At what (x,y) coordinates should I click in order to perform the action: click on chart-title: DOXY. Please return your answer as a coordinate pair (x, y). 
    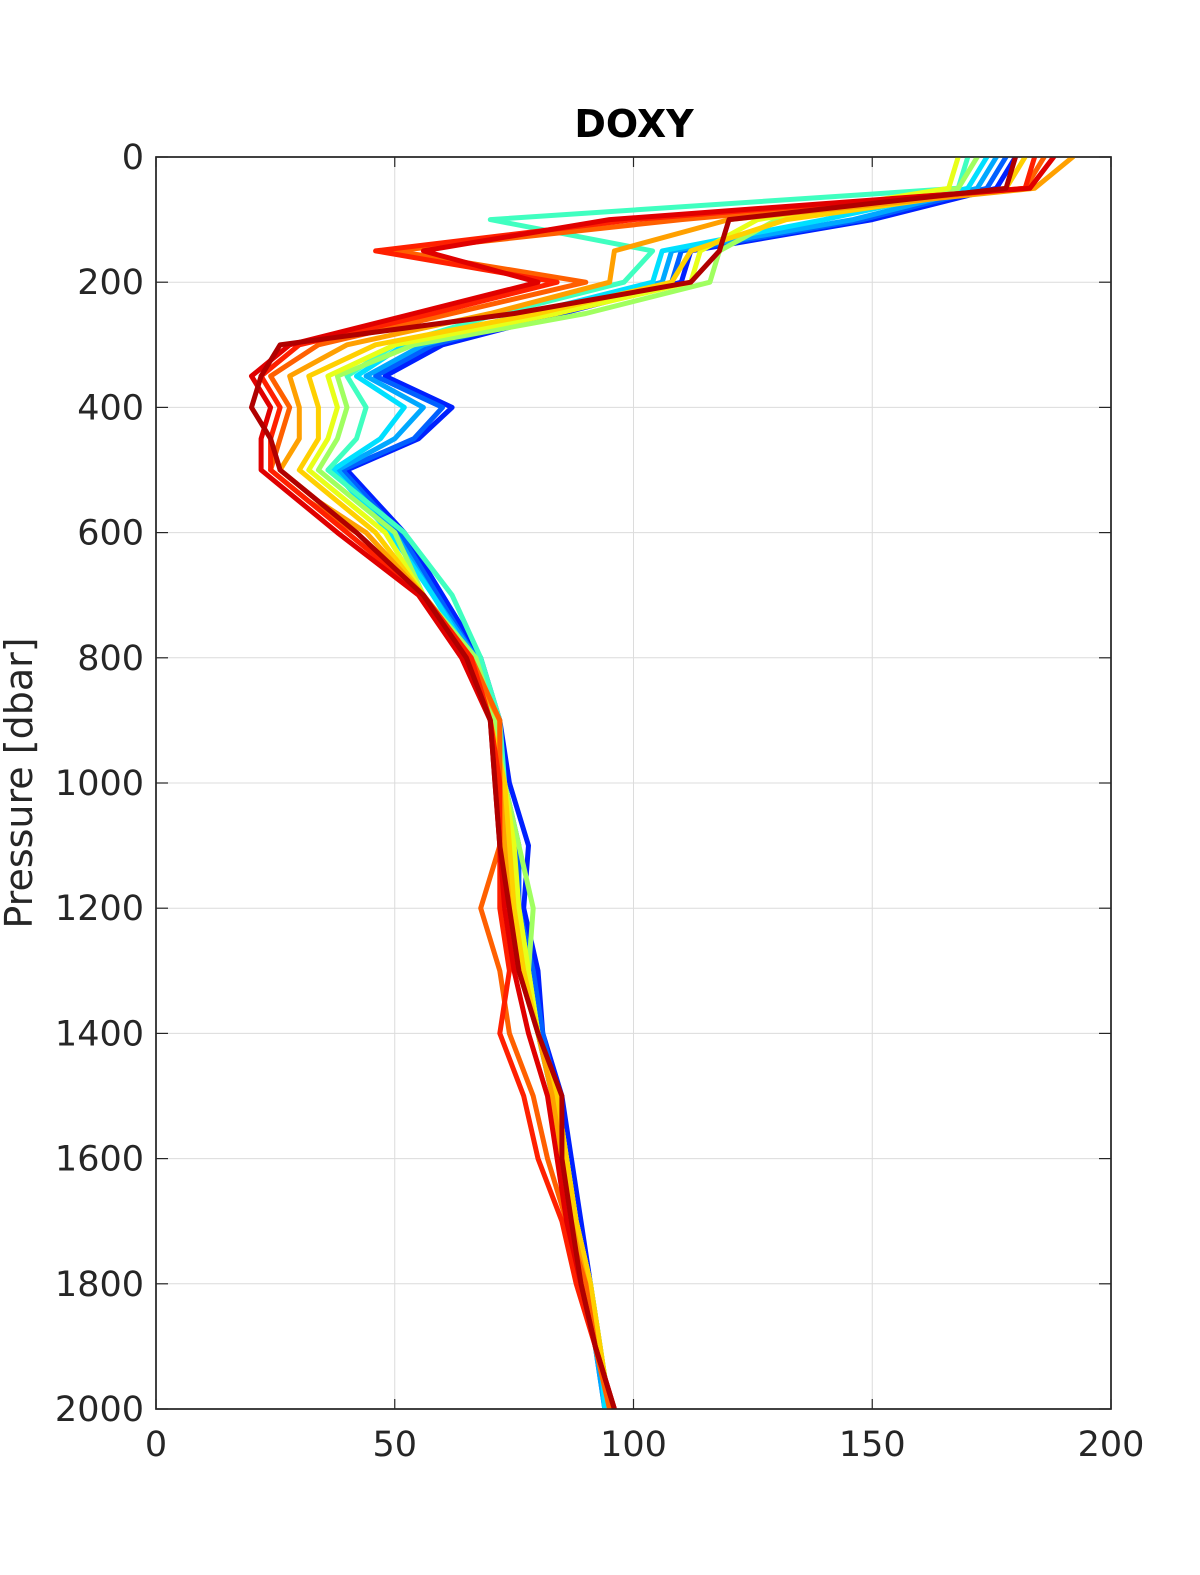
    Looking at the image, I should click on (634, 124).